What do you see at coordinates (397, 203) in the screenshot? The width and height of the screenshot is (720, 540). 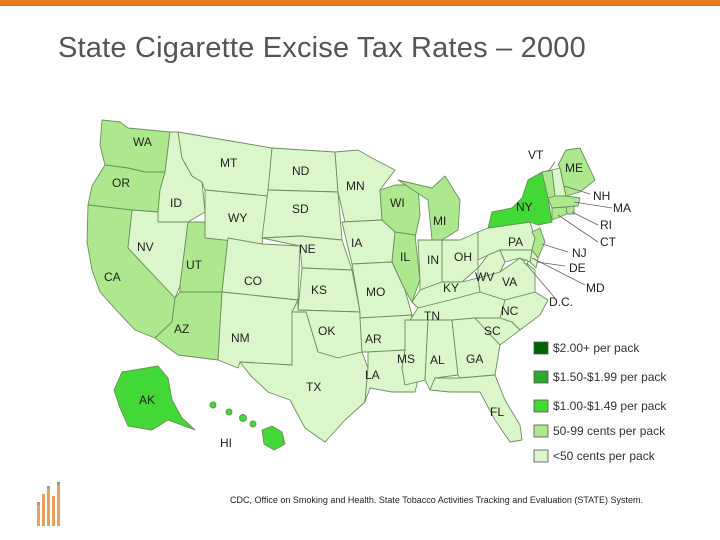 I see `state-label-WI: WI` at bounding box center [397, 203].